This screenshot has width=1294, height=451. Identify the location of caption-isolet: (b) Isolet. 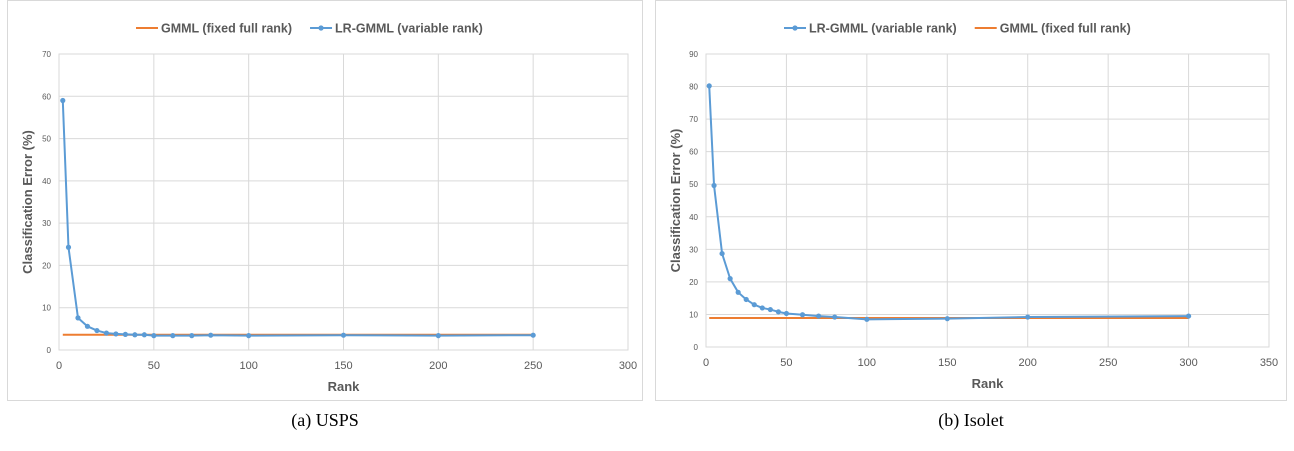
(971, 420).